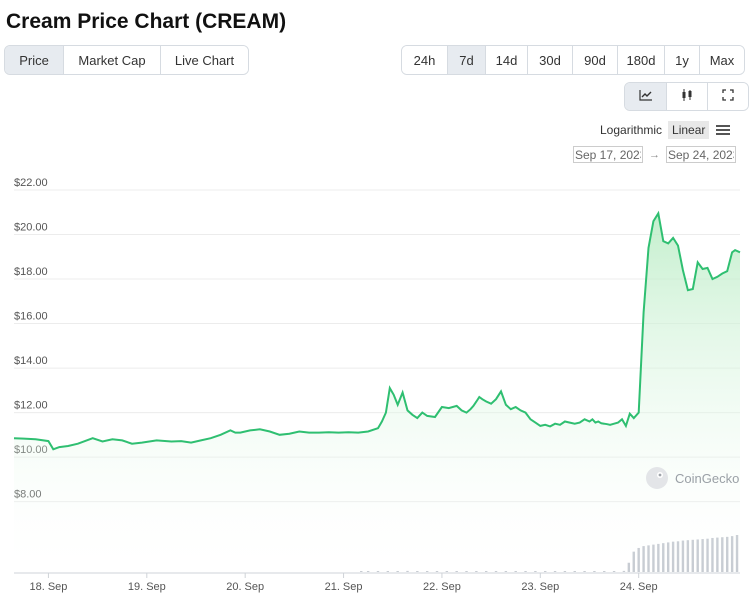 Image resolution: width=750 pixels, height=598 pixels. I want to click on linear-button: Linear, so click(689, 130).